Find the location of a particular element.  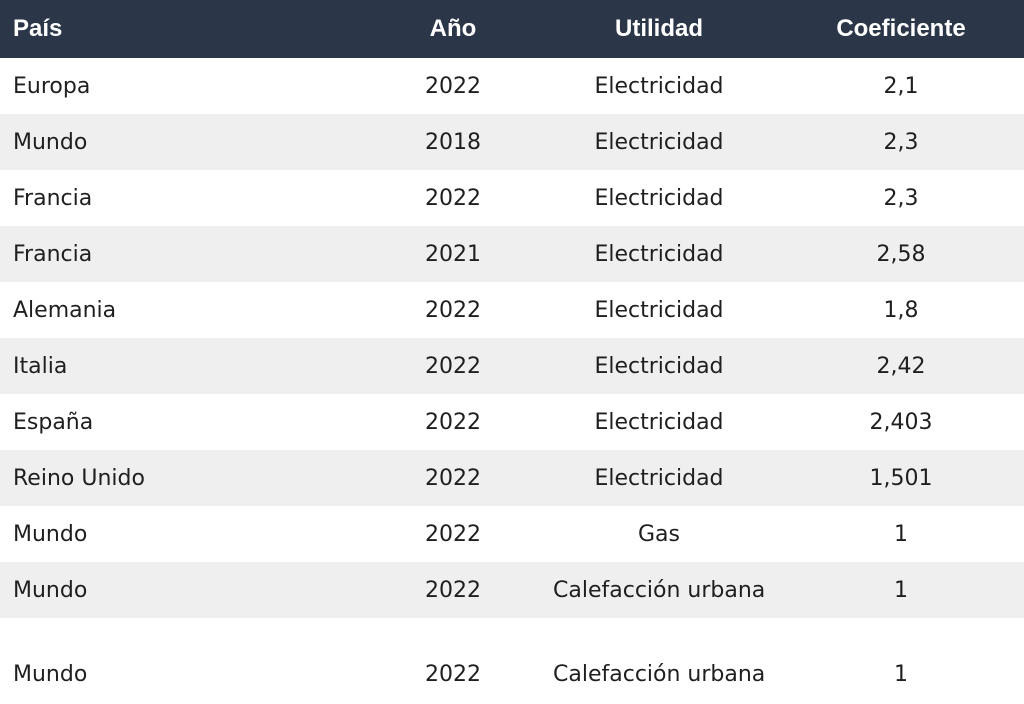

table-row: Francia 2022 Electricidad 2,3 is located at coordinates (512, 198).